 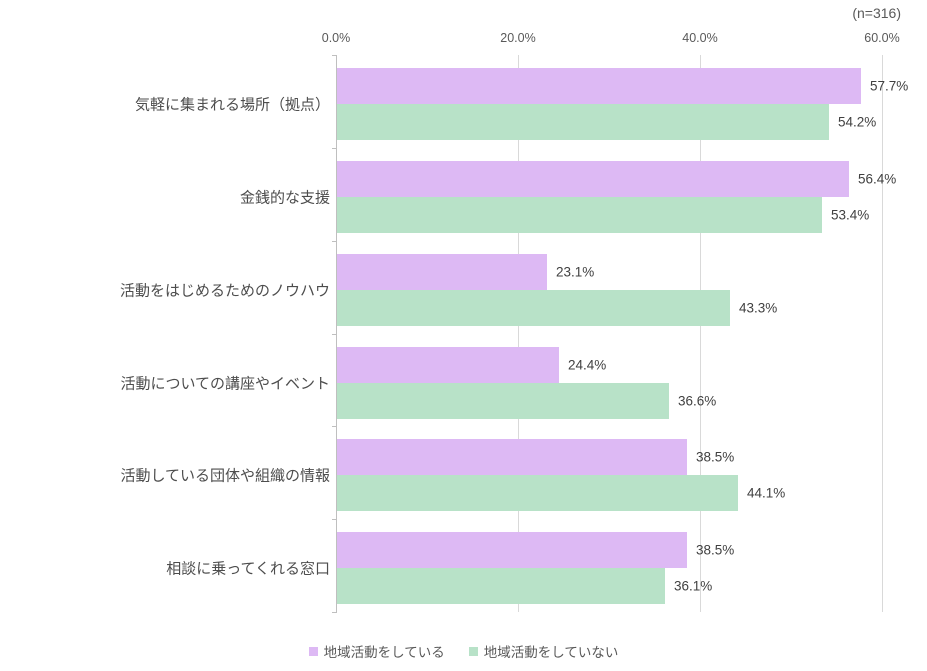 What do you see at coordinates (384, 652) in the screenshot?
I see `legend-label: 地域活動をしている` at bounding box center [384, 652].